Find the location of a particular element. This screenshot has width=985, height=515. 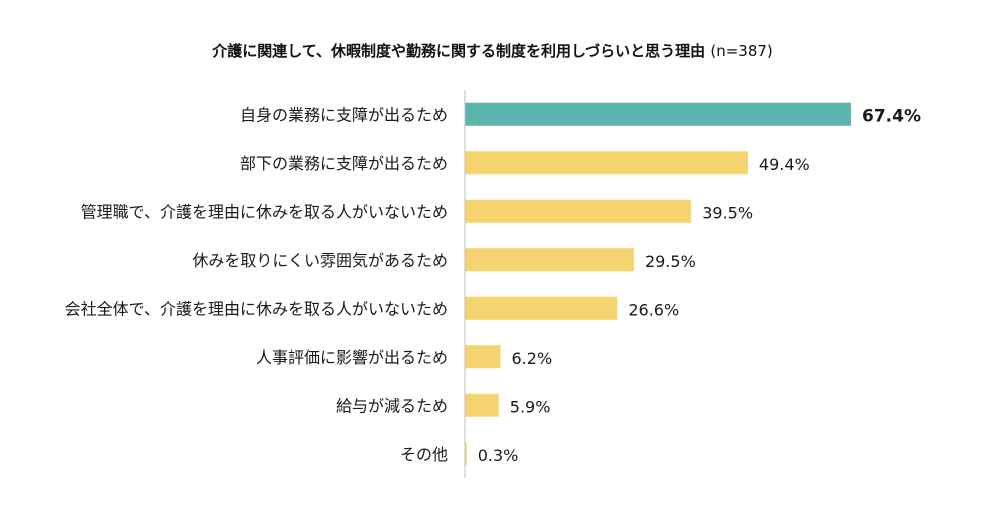

value-label-7: 5.9% is located at coordinates (530, 406).